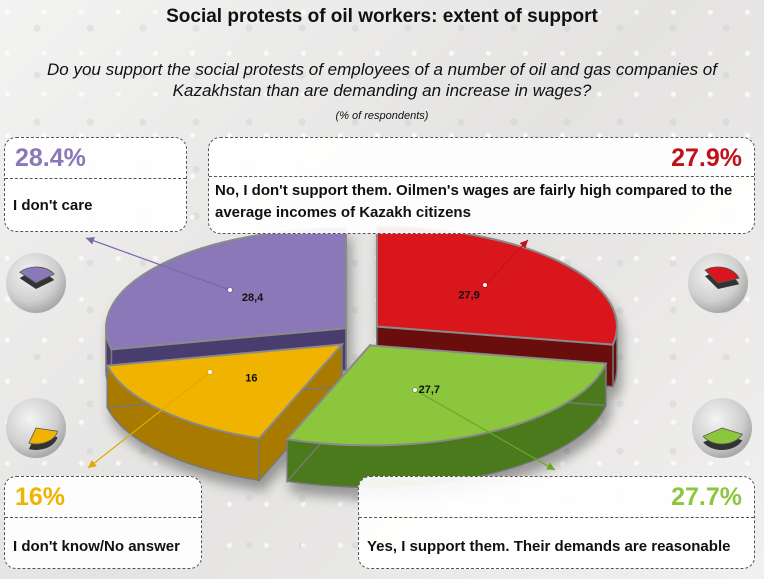 This screenshot has height=579, width=764. I want to click on leader-dont-care, so click(159, 264).